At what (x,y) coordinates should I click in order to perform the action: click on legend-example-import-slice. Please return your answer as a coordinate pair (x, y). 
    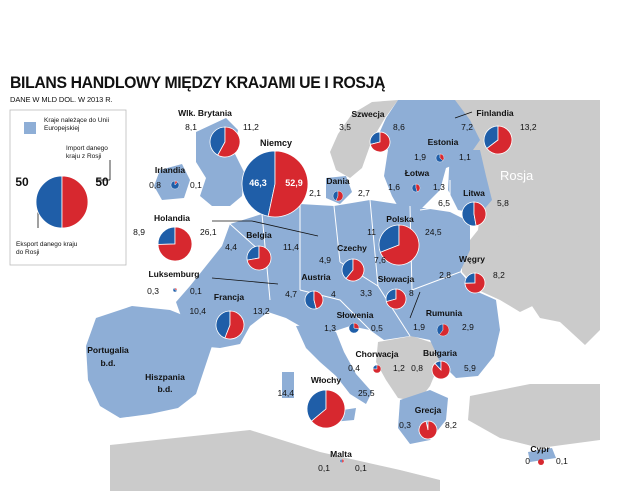
    Looking at the image, I should click on (75, 202).